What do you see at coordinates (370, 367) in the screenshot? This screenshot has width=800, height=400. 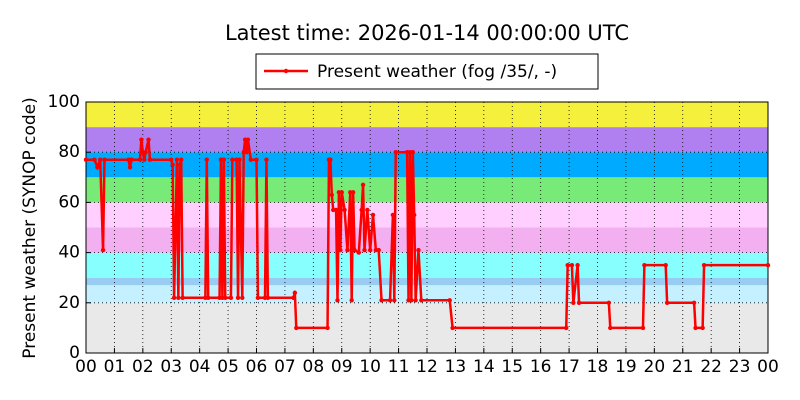 I see `x-tick-label: 10` at bounding box center [370, 367].